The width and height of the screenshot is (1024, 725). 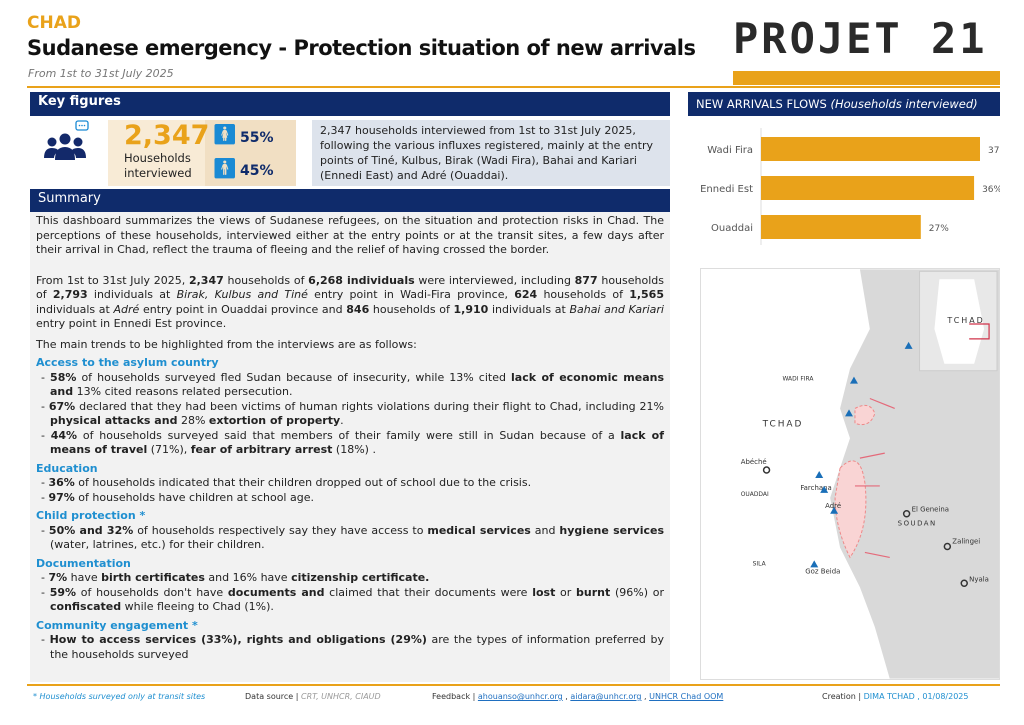 I want to click on italic-text: Bahai and Kariari, so click(x=616, y=309).